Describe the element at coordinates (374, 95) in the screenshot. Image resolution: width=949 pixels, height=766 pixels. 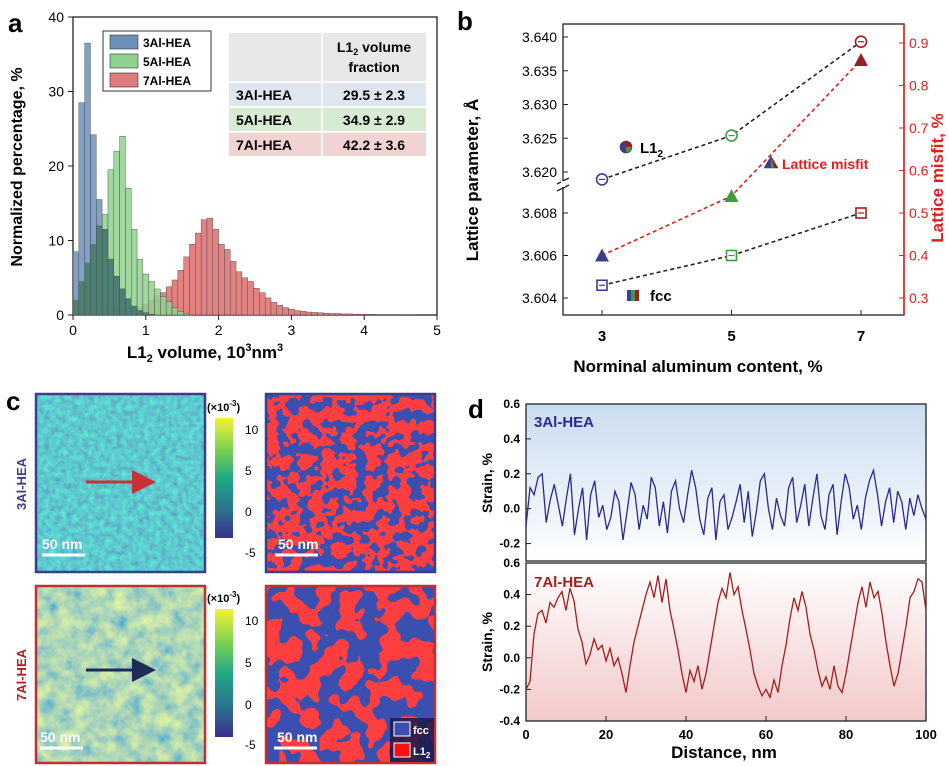
I see `table-cell-value: 29.5 ± 2.3` at that location.